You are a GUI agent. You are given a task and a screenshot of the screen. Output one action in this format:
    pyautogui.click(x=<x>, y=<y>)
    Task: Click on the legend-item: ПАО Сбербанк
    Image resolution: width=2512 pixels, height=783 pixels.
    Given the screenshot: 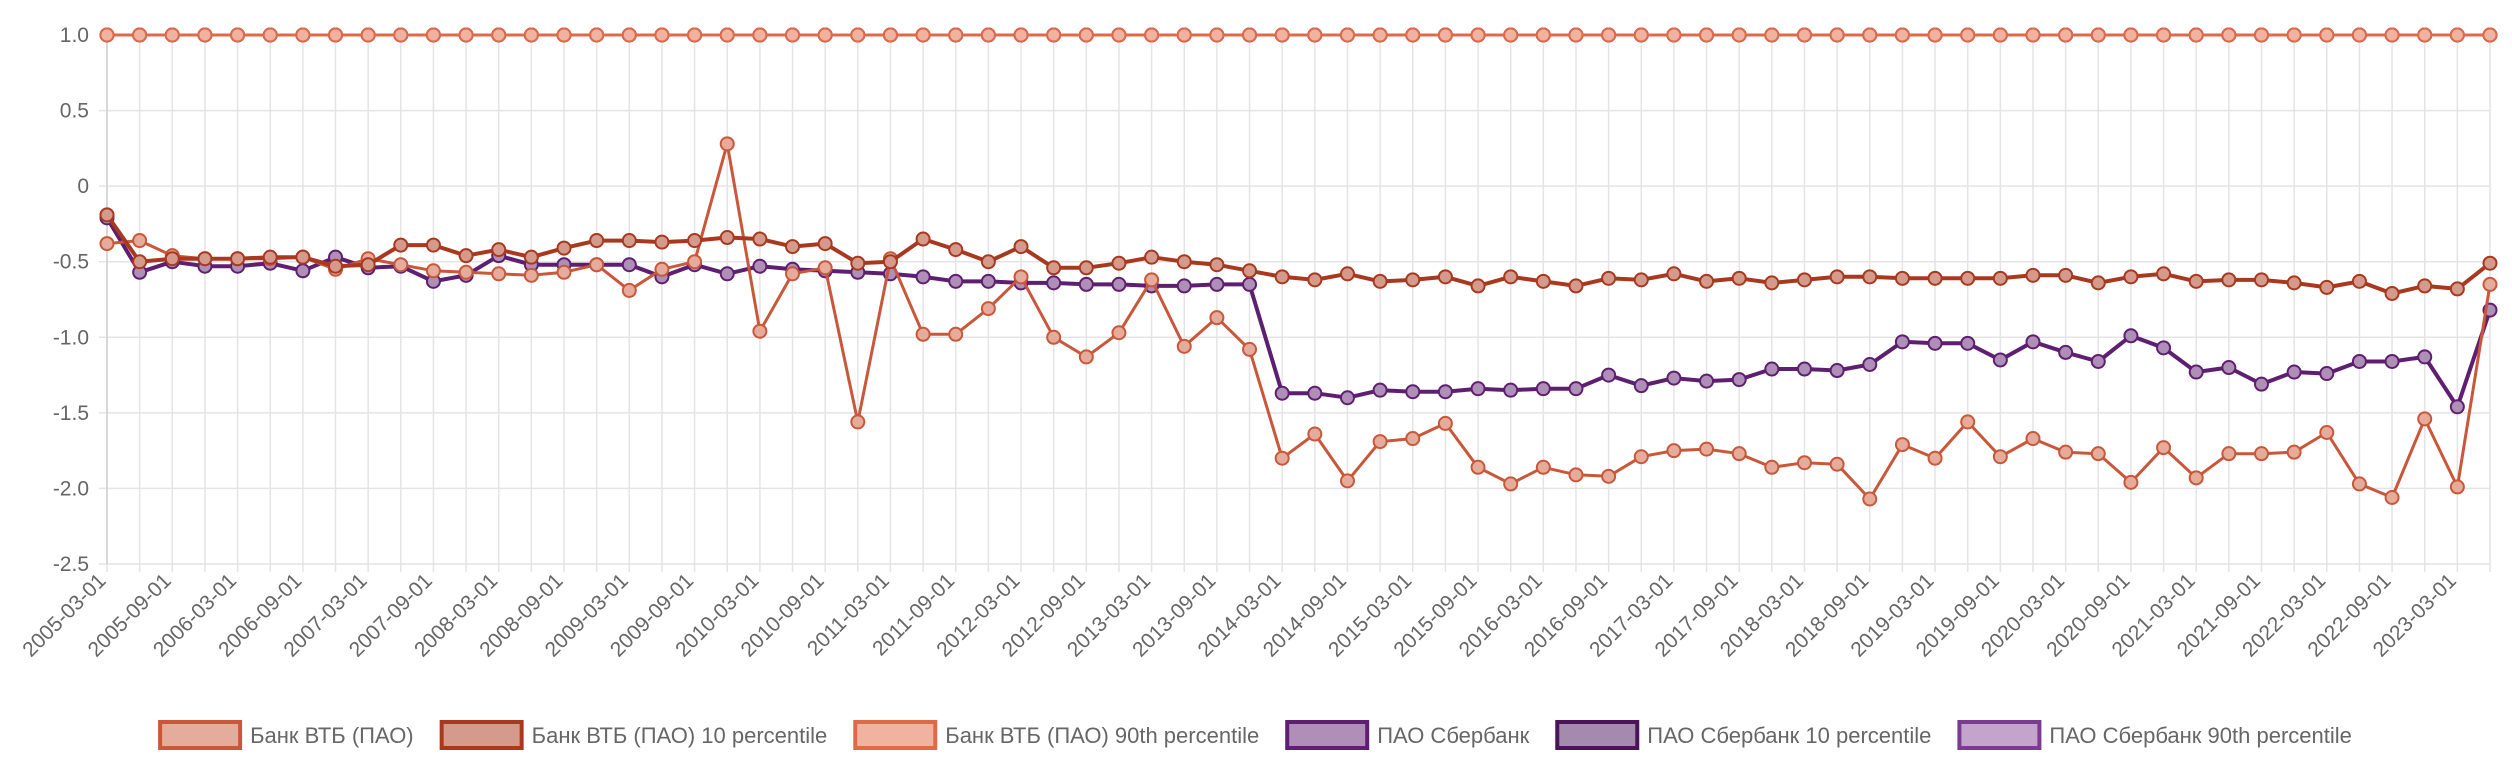 What is the action you would take?
    pyautogui.click(x=1407, y=735)
    